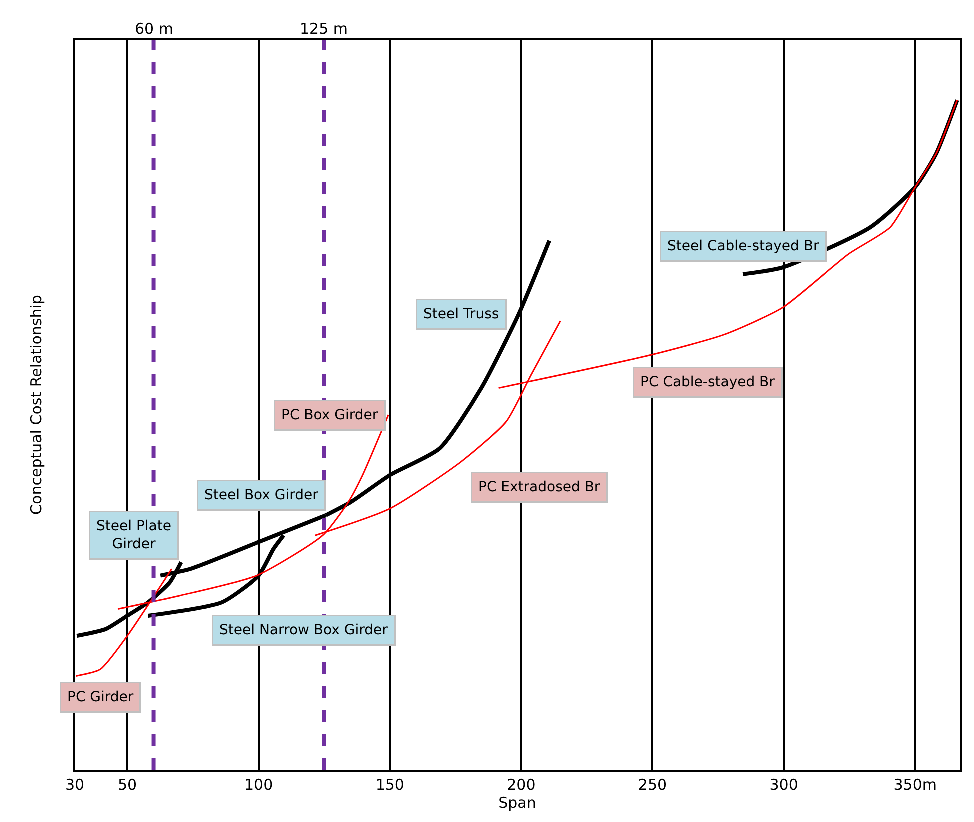  What do you see at coordinates (390, 785) in the screenshot?
I see `x-tick-label: 150` at bounding box center [390, 785].